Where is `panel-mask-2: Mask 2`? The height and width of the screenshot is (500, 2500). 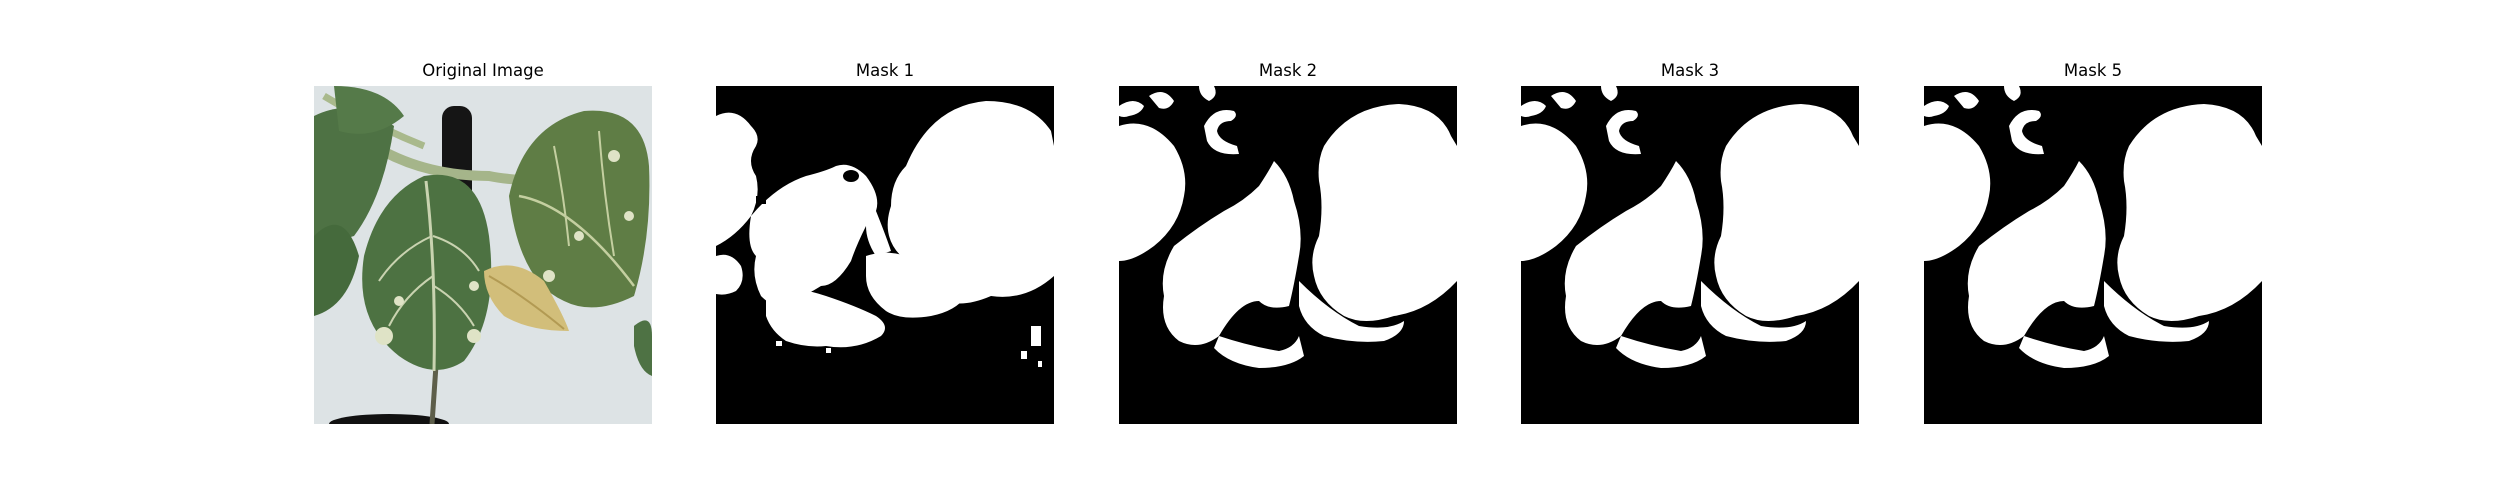 panel-mask-2: Mask 2 is located at coordinates (1288, 242).